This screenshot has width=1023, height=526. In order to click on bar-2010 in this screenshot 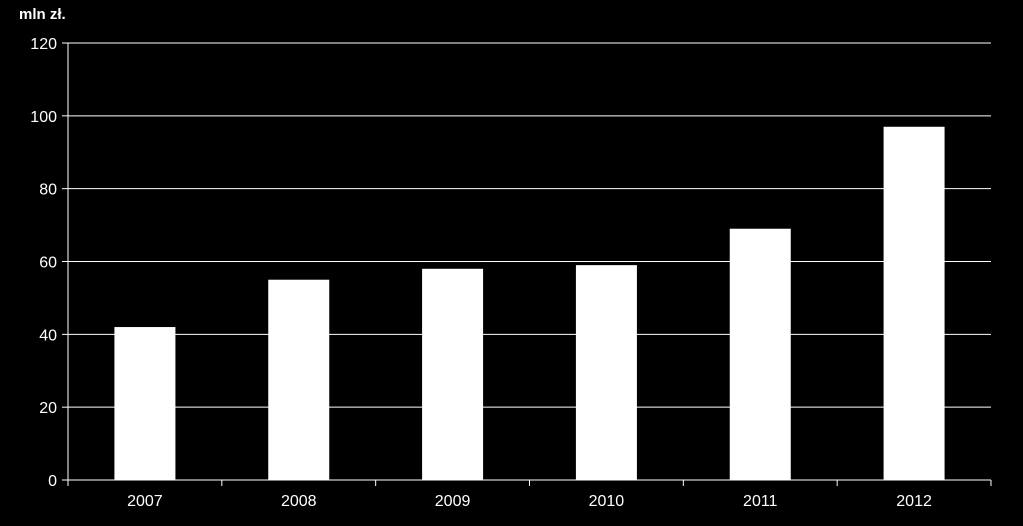, I will do `click(606, 372)`.